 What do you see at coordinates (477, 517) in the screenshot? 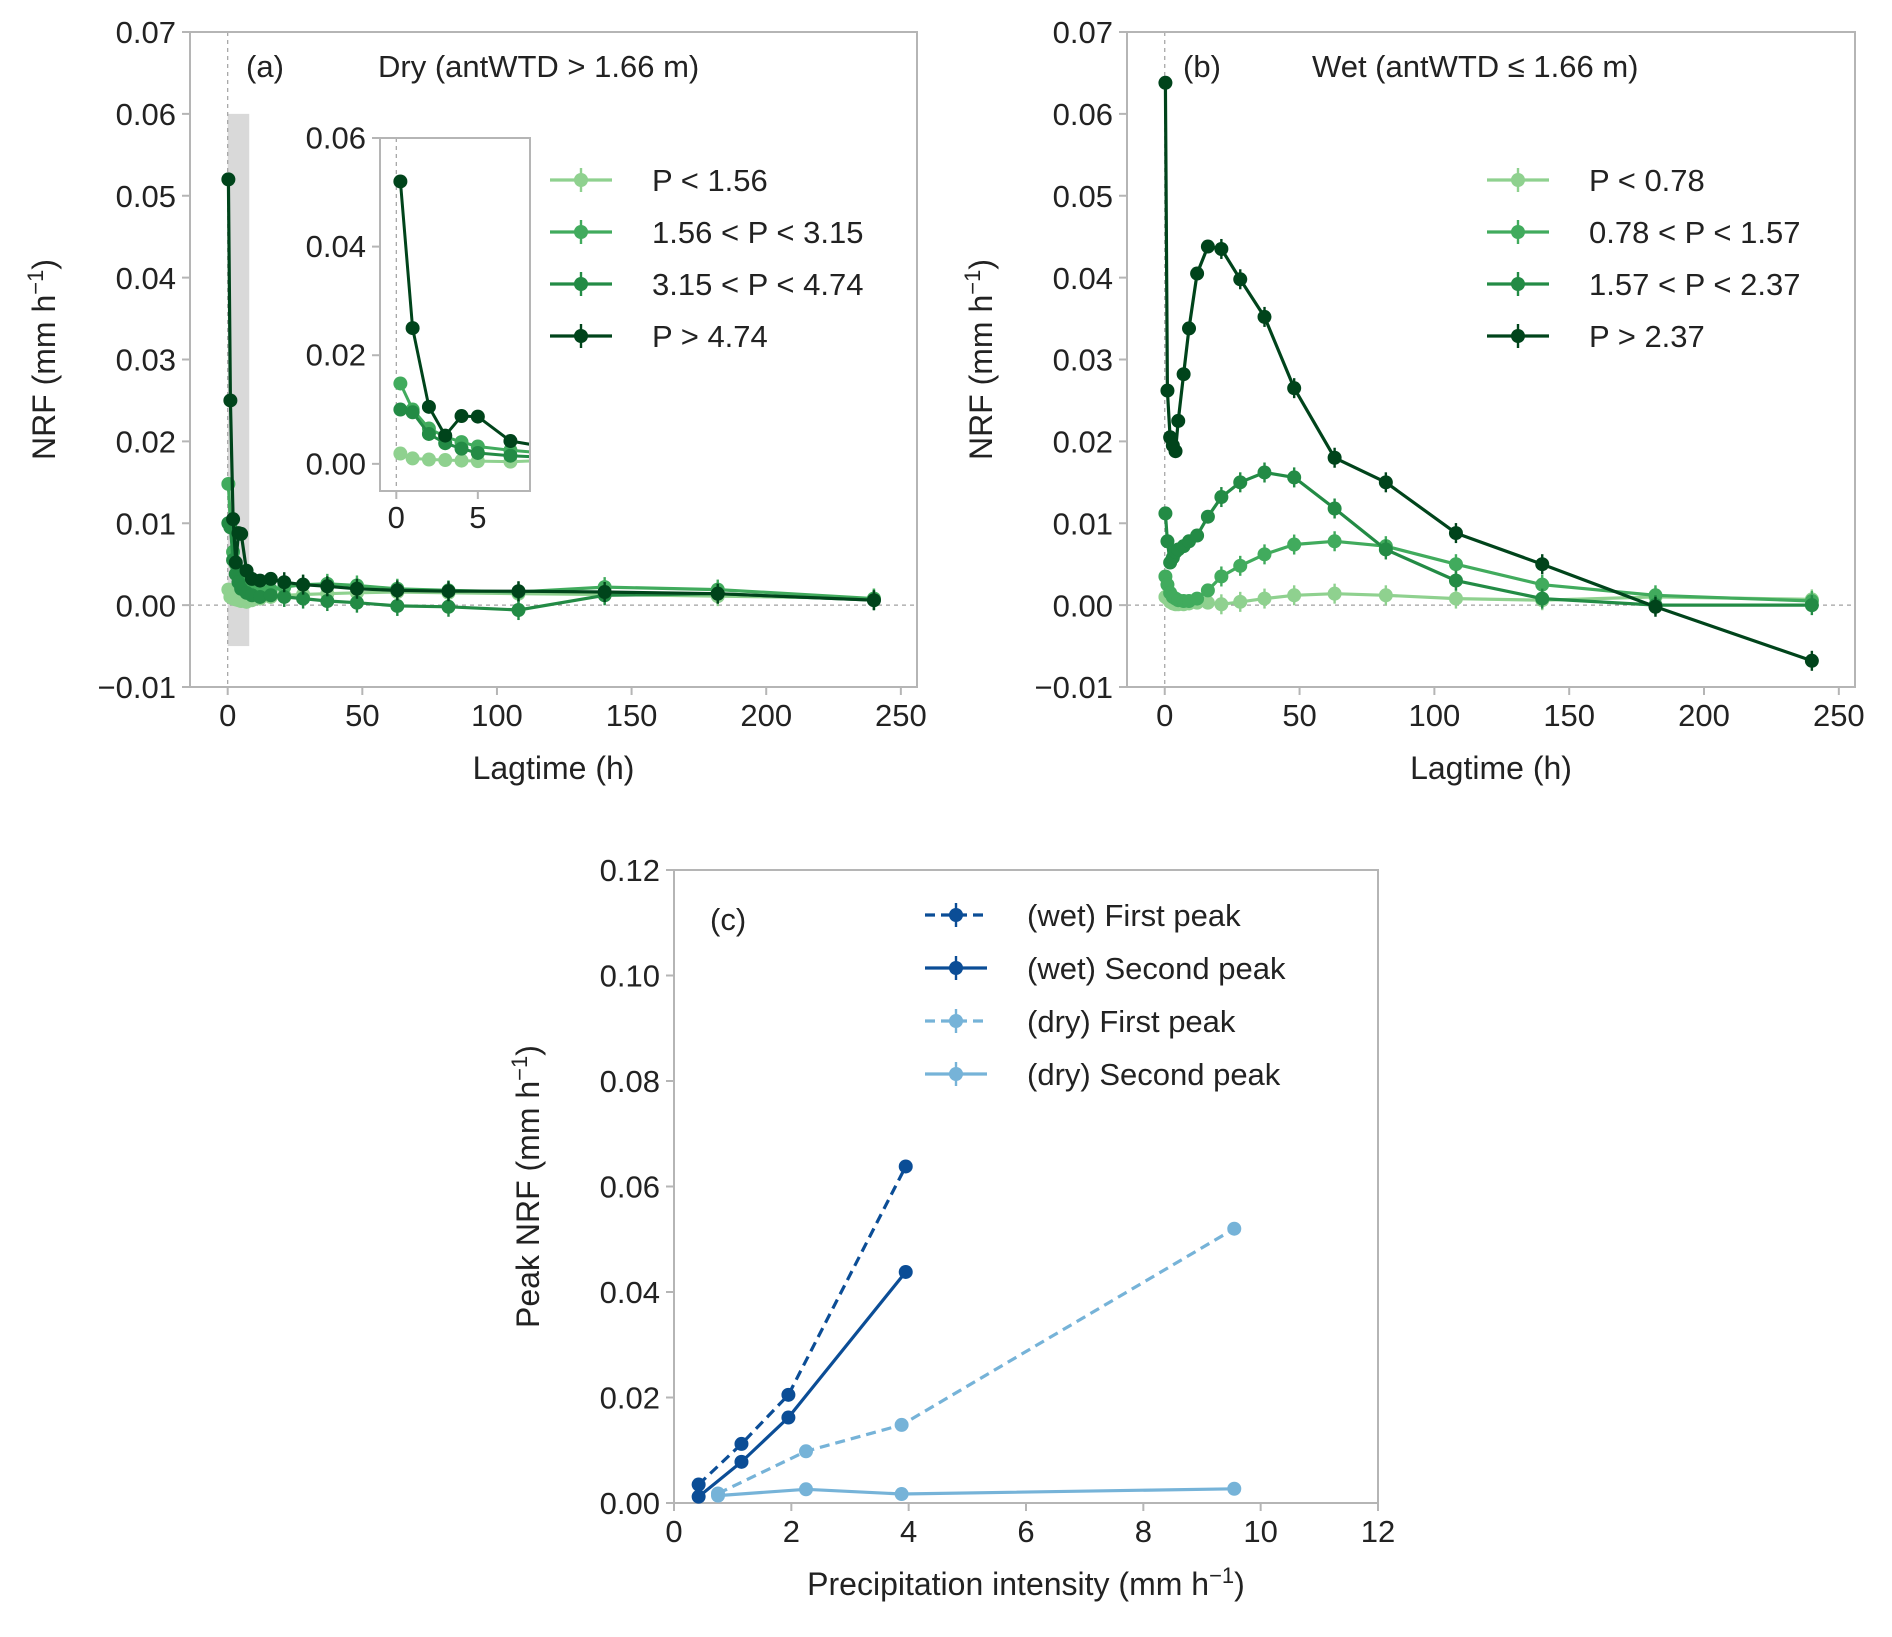
I see `x-tick-label: 5` at bounding box center [477, 517].